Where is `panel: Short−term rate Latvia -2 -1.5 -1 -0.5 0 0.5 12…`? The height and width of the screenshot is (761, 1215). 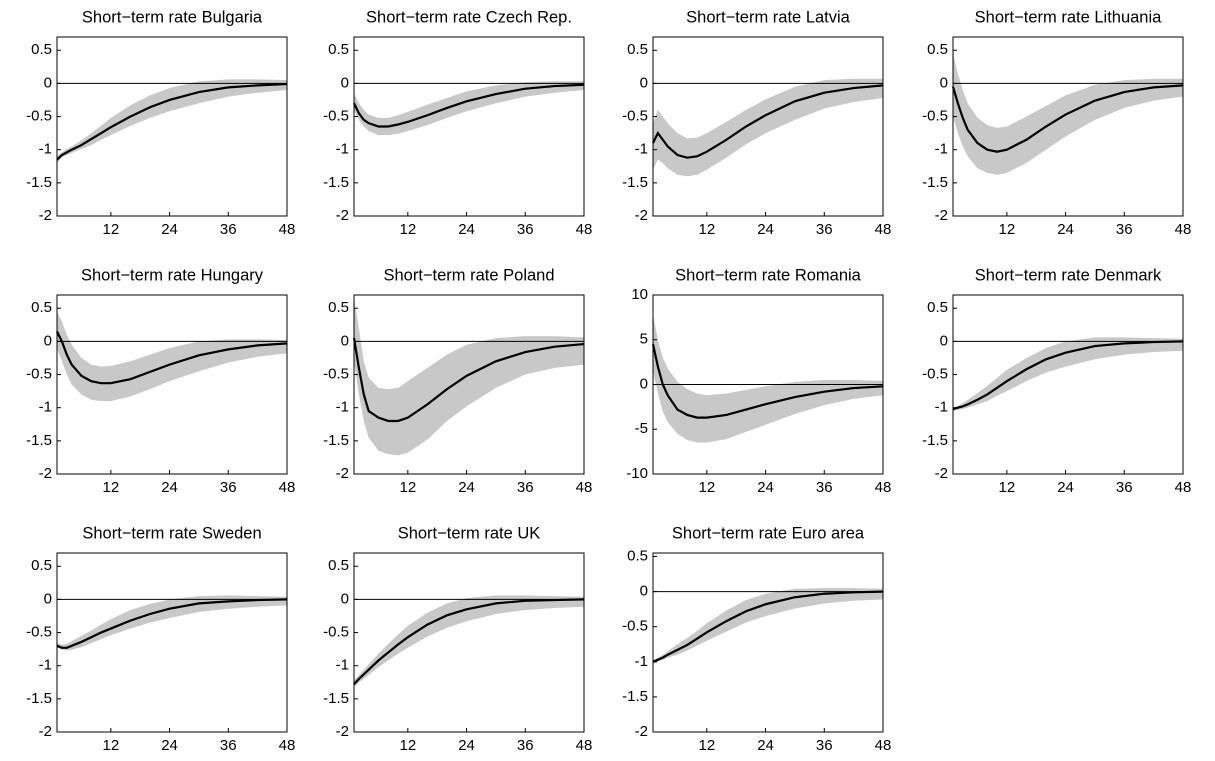 panel: Short−term rate Latvia -2 -1.5 -1 -0.5 0 0.5 12… is located at coordinates (756, 123).